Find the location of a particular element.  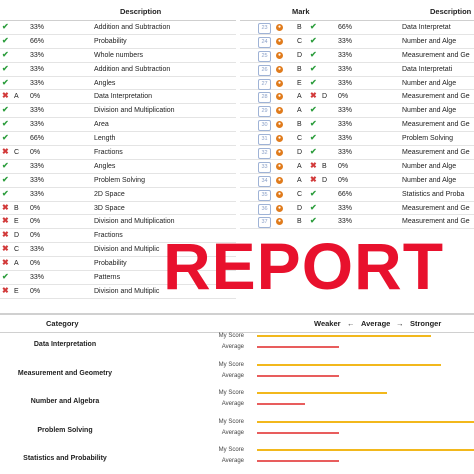

question-number-badge: 28 is located at coordinates (264, 98).